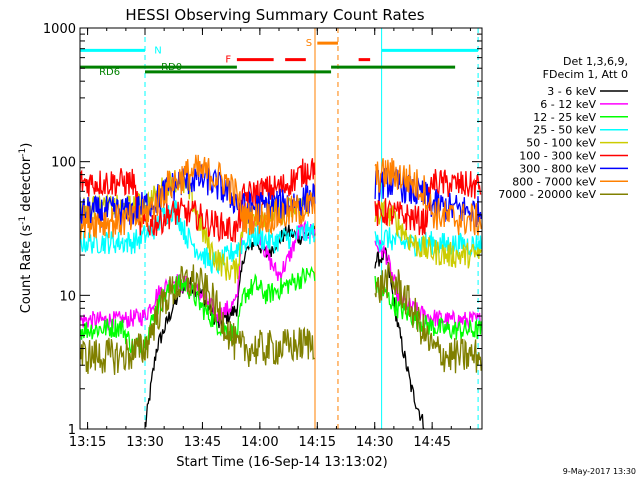  Describe the element at coordinates (67, 296) in the screenshot. I see `y-tick-label: 10` at that location.